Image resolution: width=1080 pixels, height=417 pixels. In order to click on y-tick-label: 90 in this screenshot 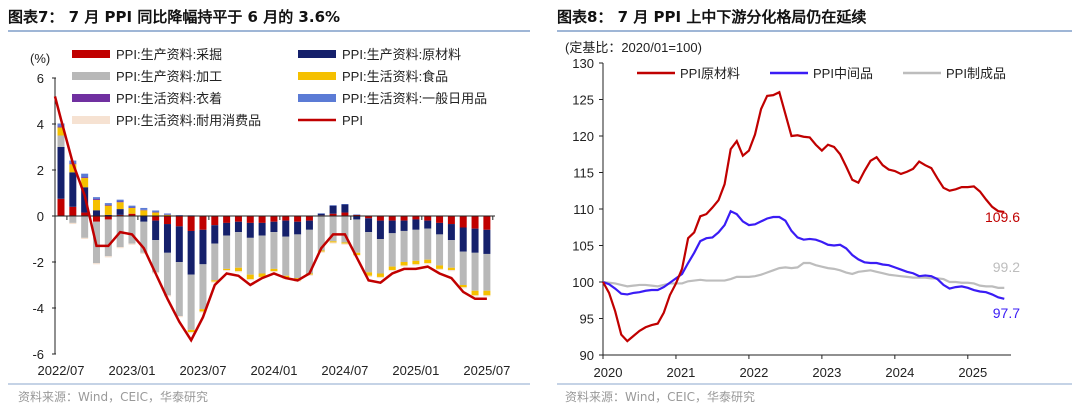, I will do `click(587, 355)`.